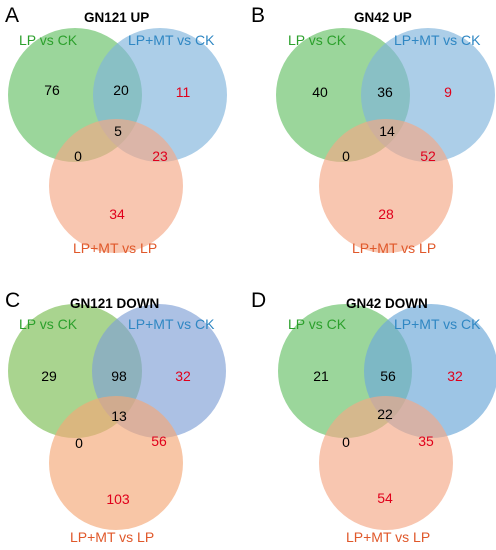 The width and height of the screenshot is (496, 550). Describe the element at coordinates (117, 17) in the screenshot. I see `panel-title: GN121 UP` at that location.